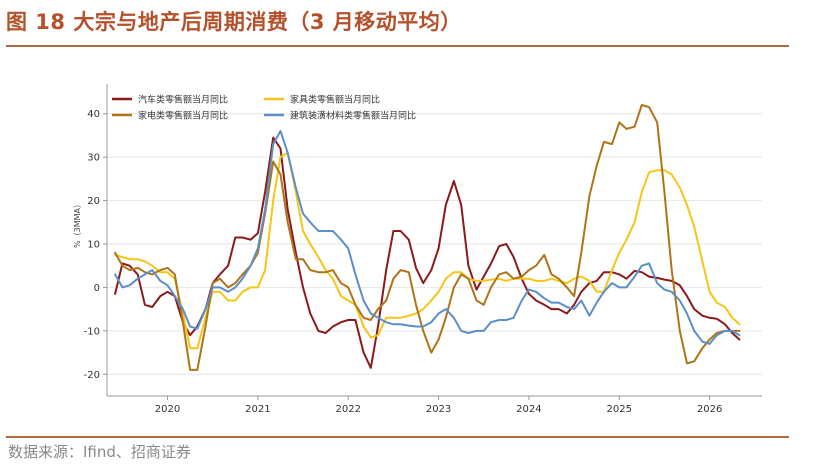  What do you see at coordinates (183, 100) in the screenshot?
I see `legend-label: 汽车类零售额当月同比` at bounding box center [183, 100].